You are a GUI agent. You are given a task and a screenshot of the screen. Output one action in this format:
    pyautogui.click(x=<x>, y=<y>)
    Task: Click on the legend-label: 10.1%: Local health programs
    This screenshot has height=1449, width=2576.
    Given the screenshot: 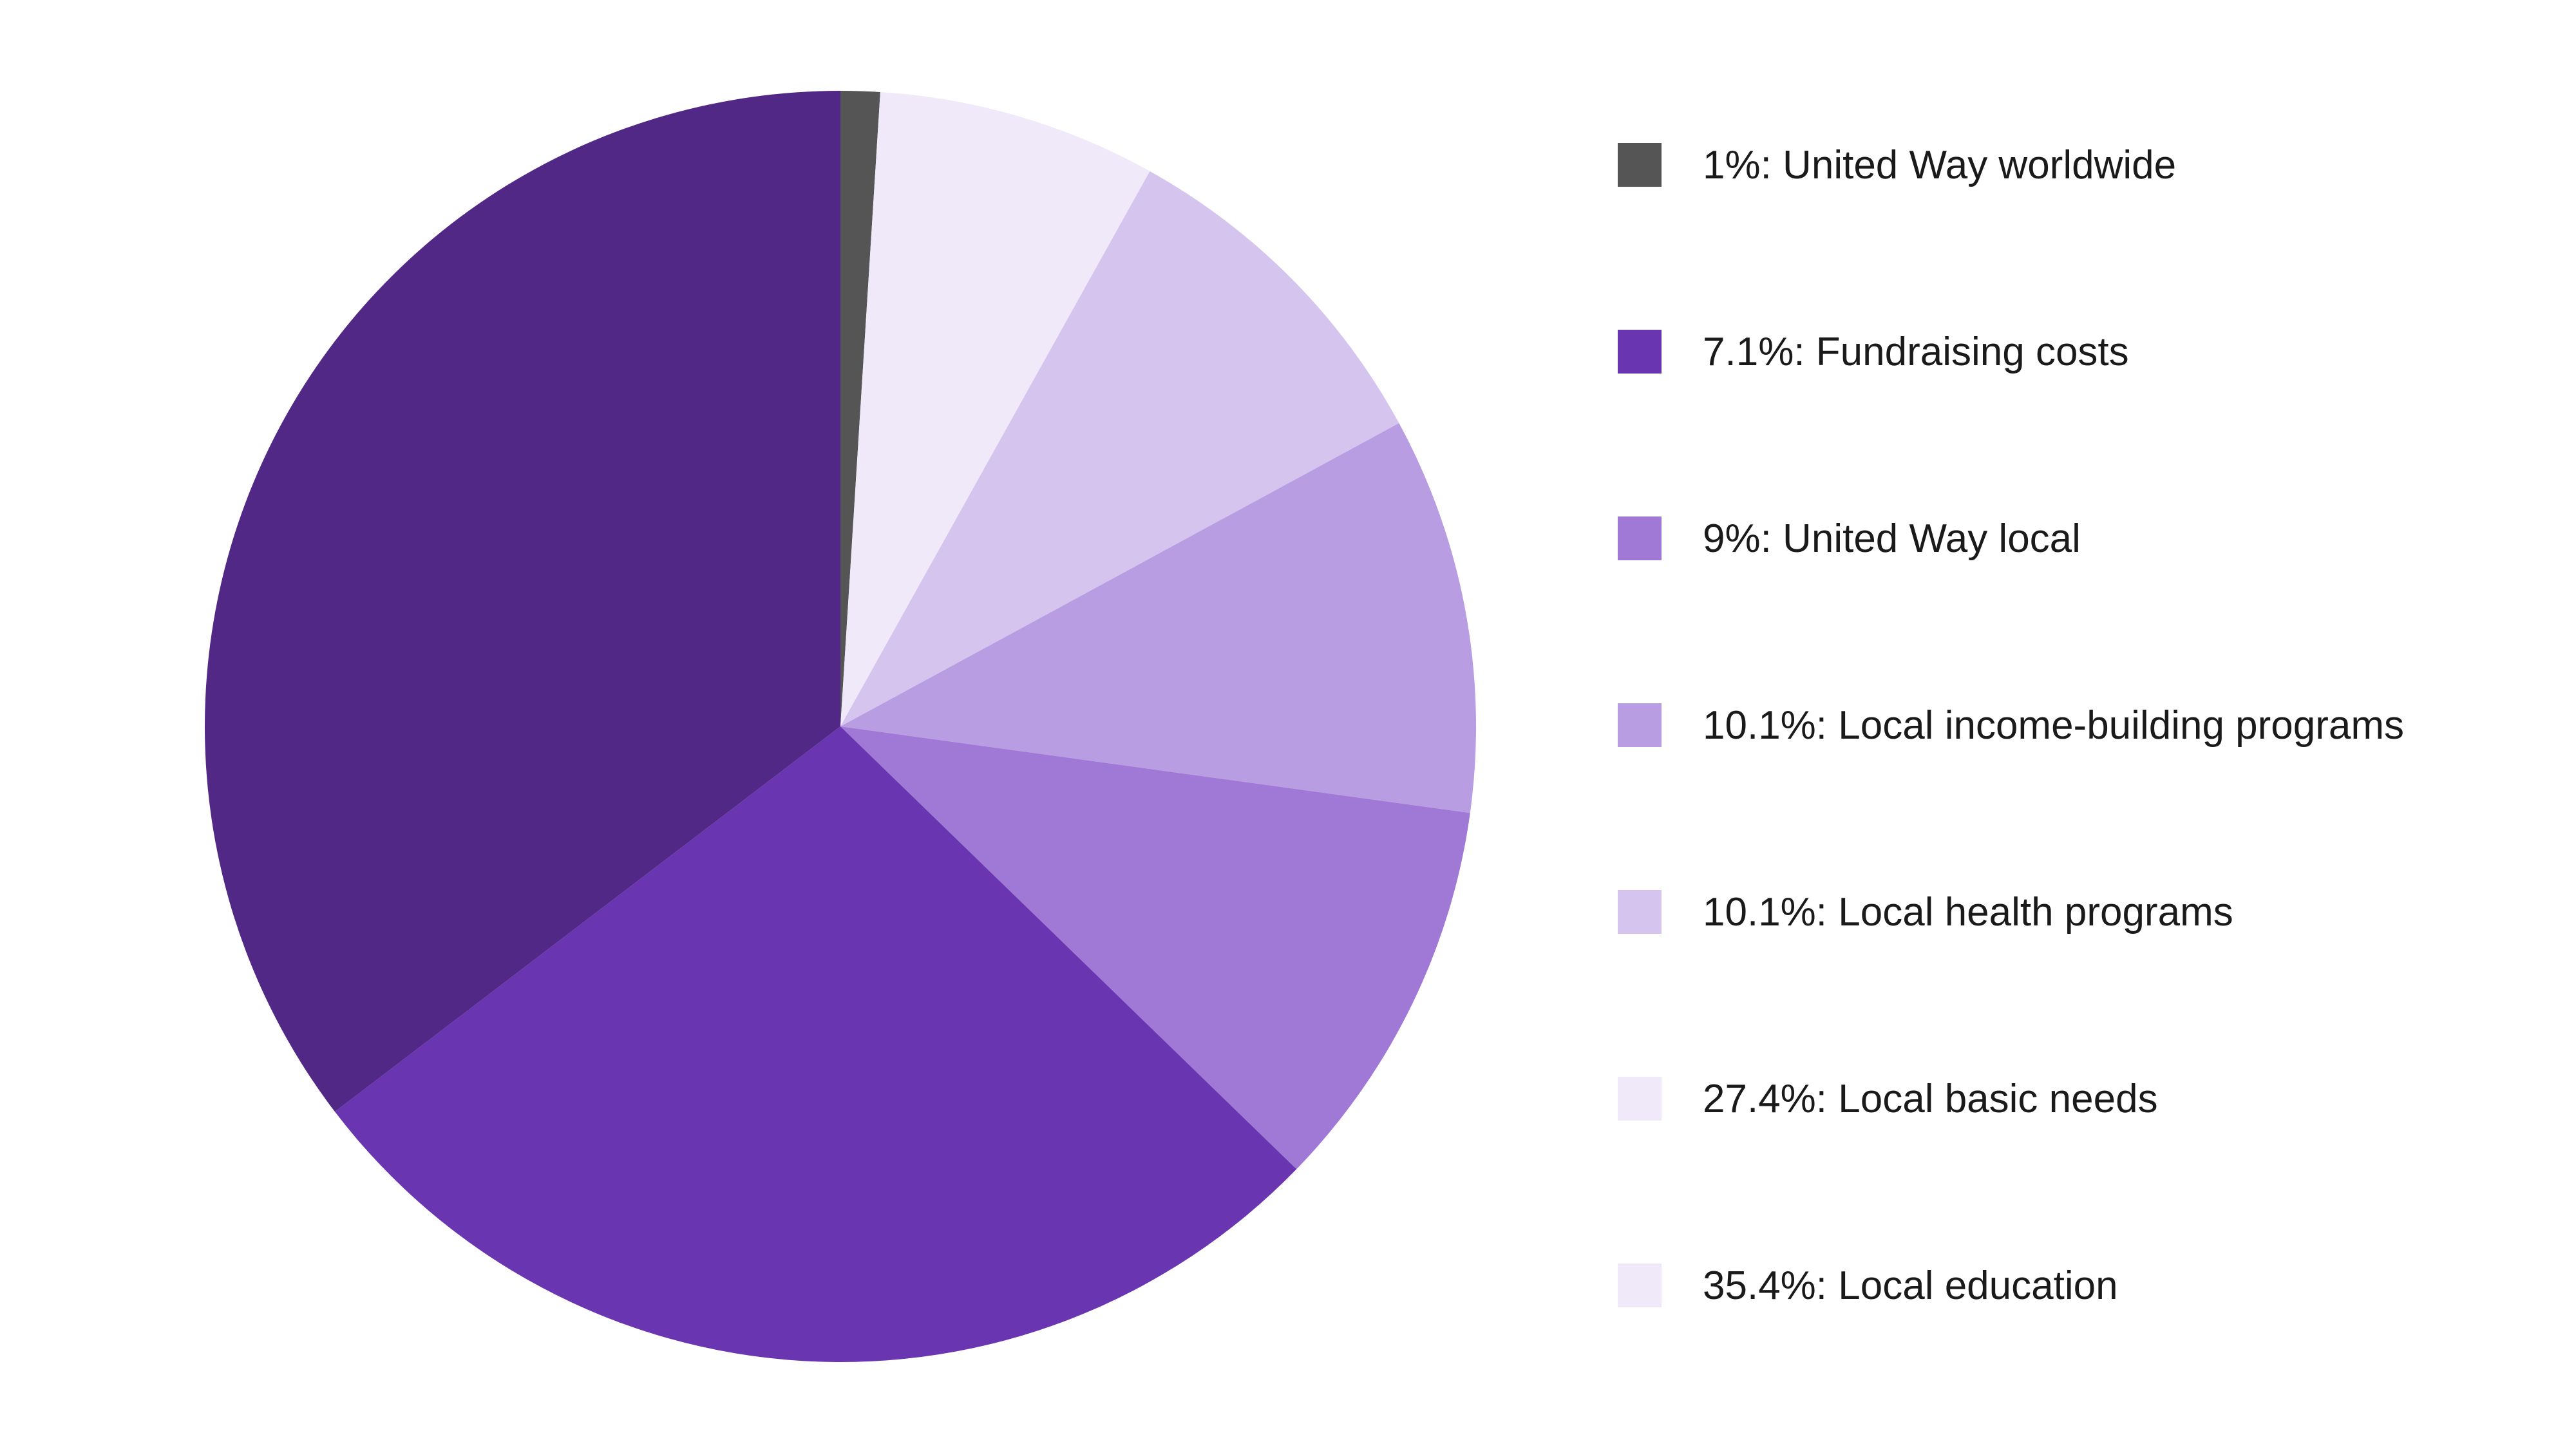 What is the action you would take?
    pyautogui.click(x=1968, y=912)
    